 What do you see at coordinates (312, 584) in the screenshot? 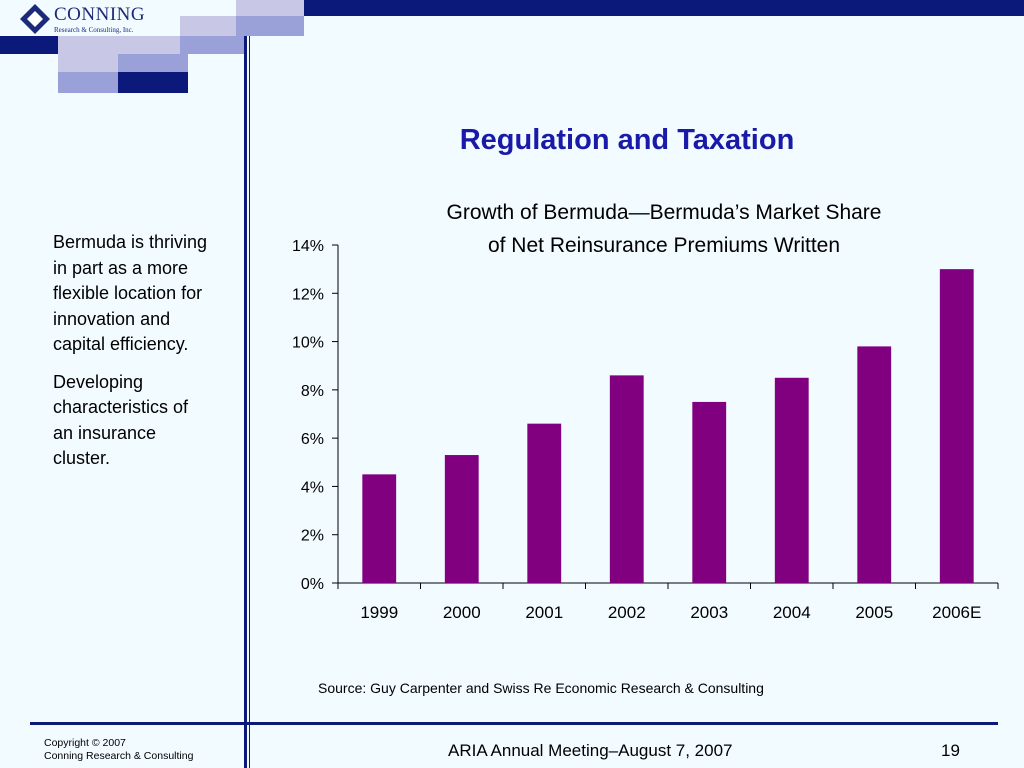
I see `y-tick-label: 0%` at bounding box center [312, 584].